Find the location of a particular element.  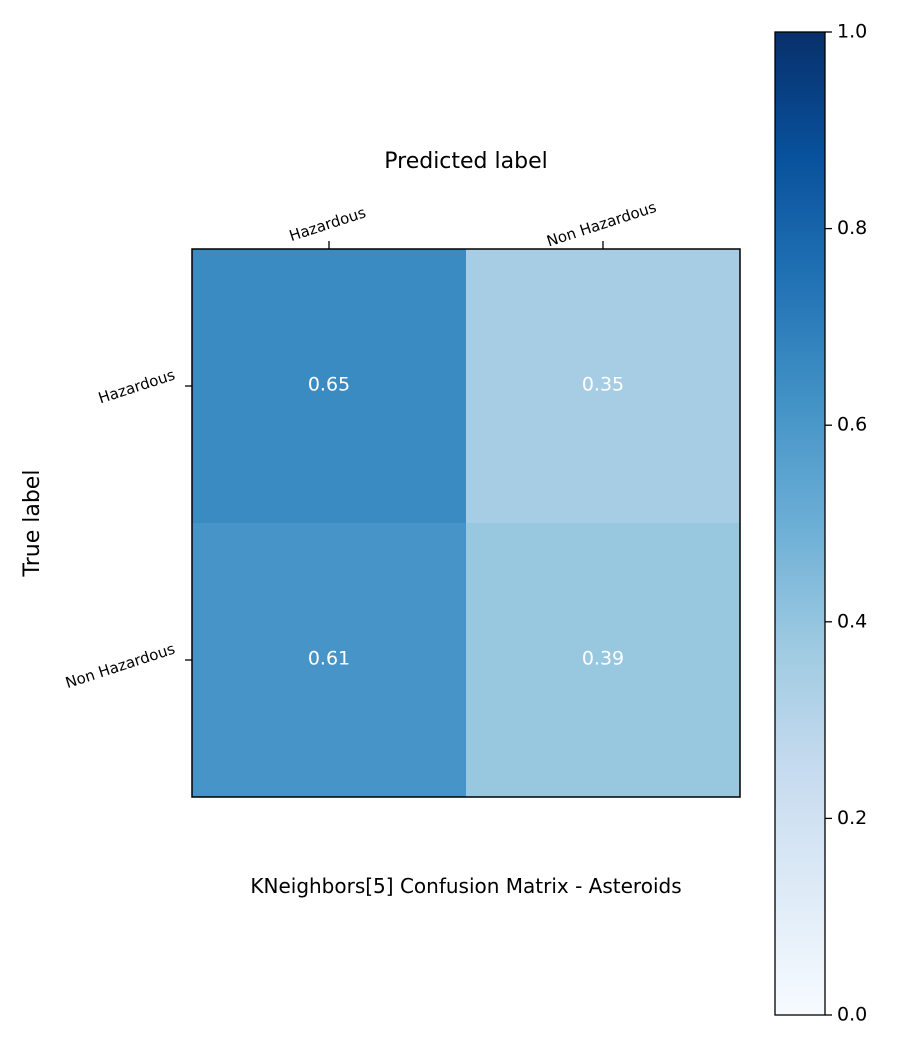

y-tick-label-0: Hazardous is located at coordinates (136, 387).